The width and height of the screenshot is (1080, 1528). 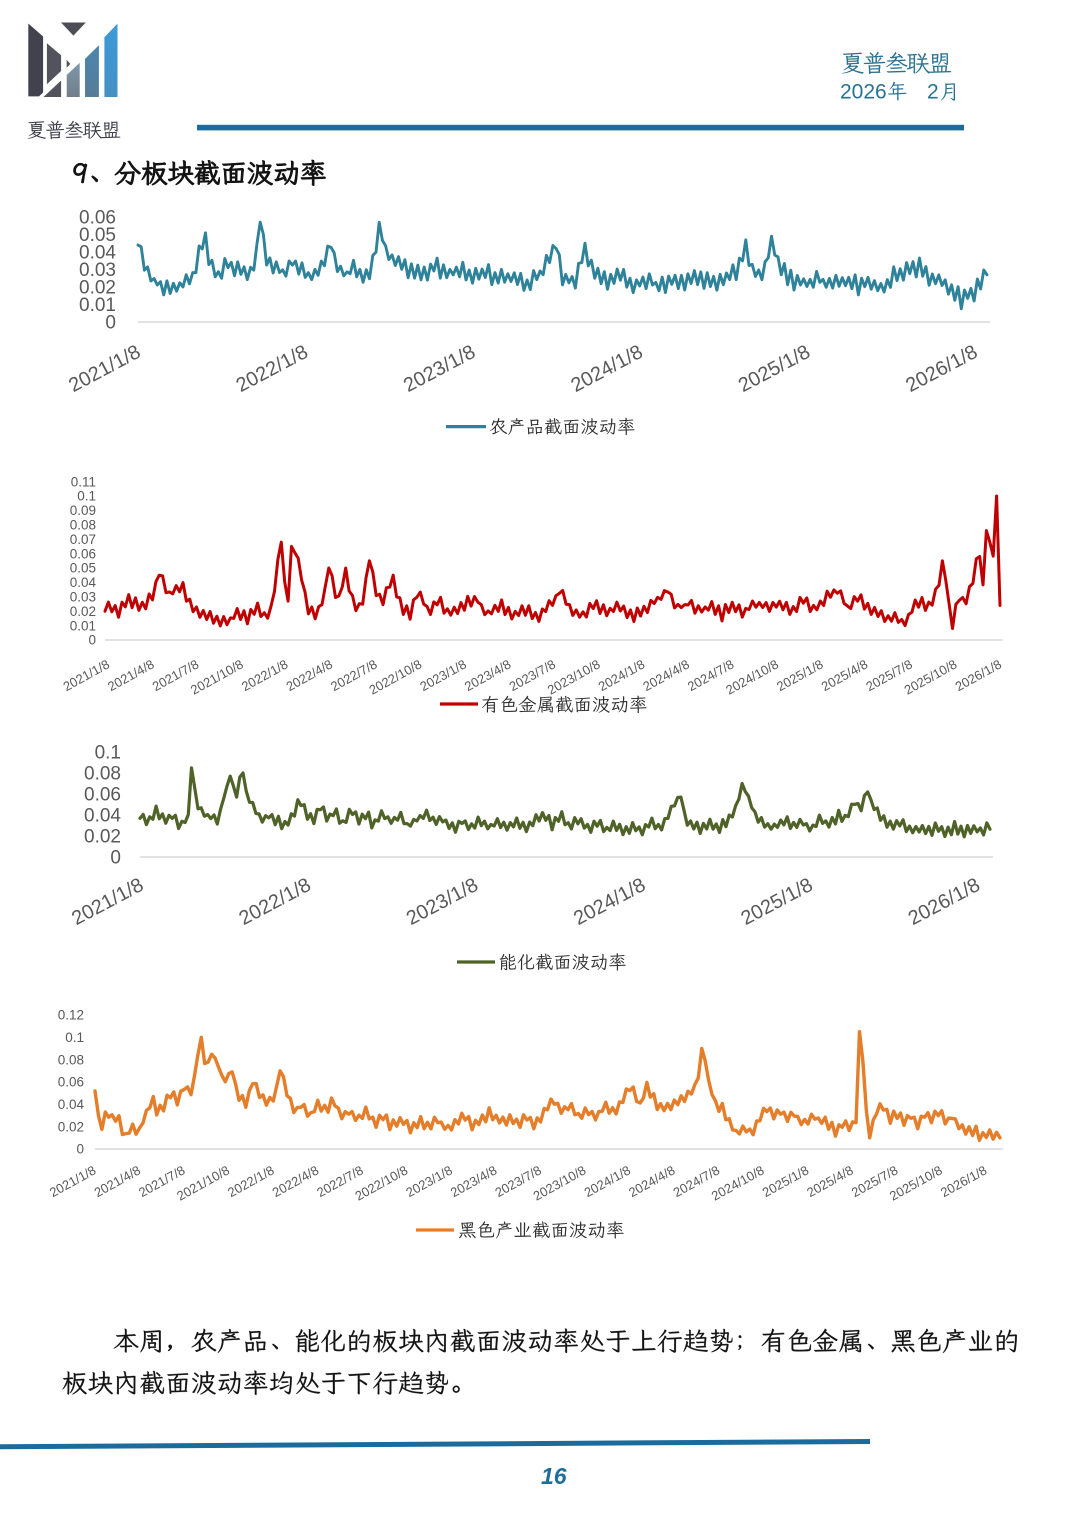 What do you see at coordinates (83, 510) in the screenshot?
I see `svg-text: 0.09` at bounding box center [83, 510].